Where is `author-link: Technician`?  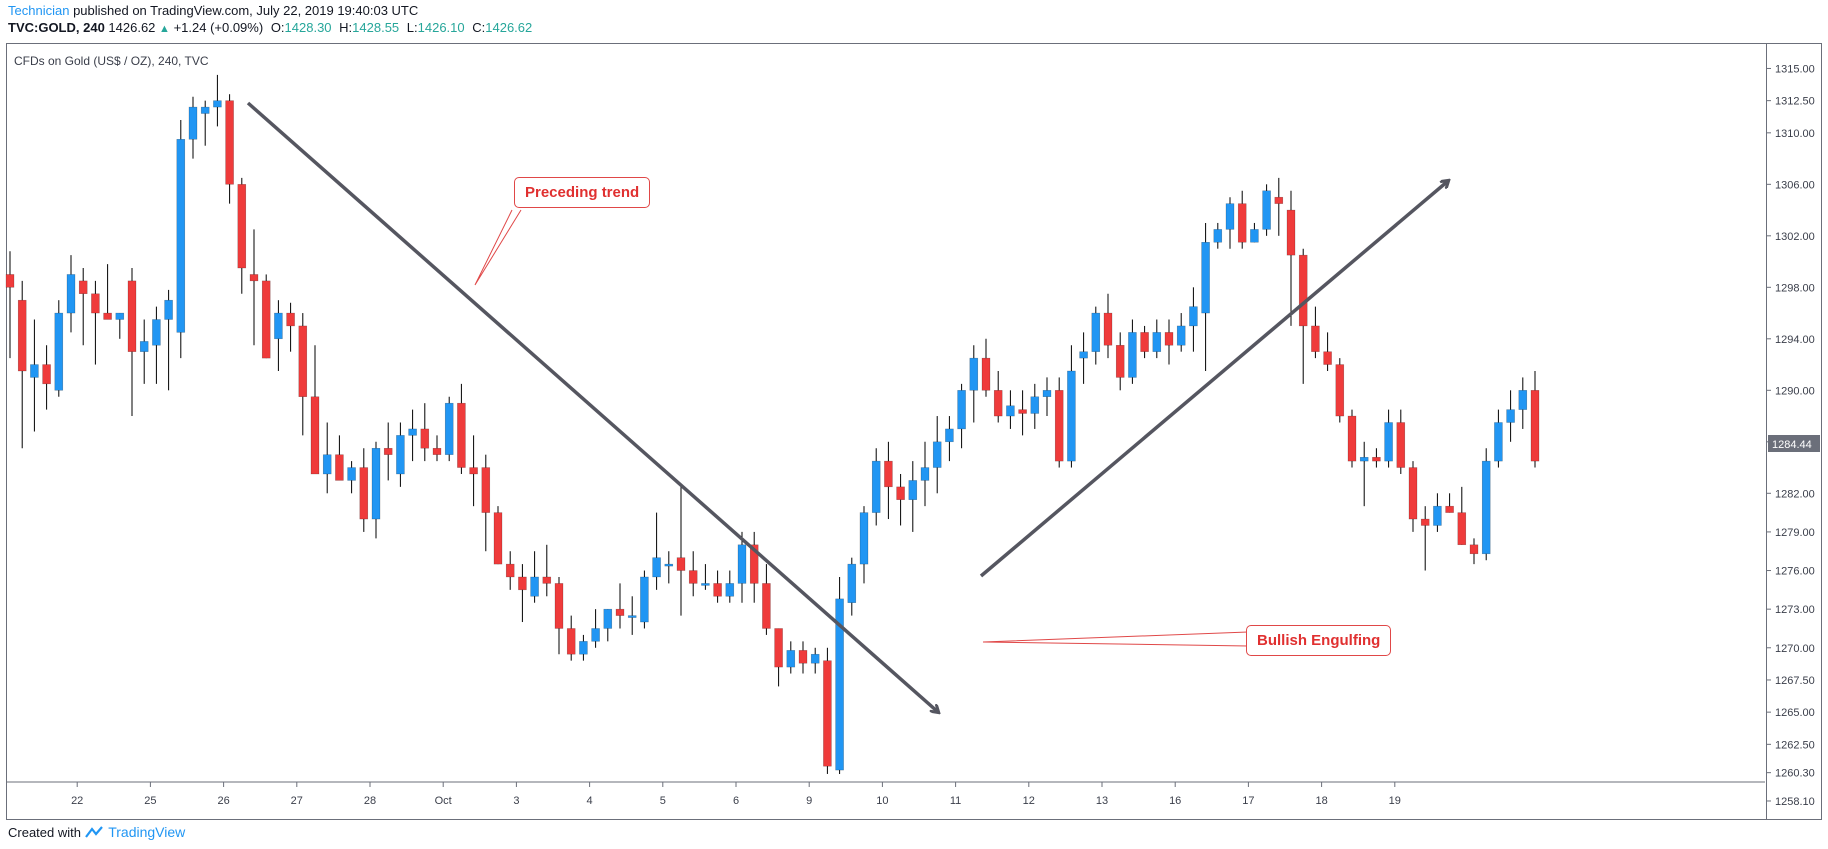
author-link: Technician is located at coordinates (39, 10).